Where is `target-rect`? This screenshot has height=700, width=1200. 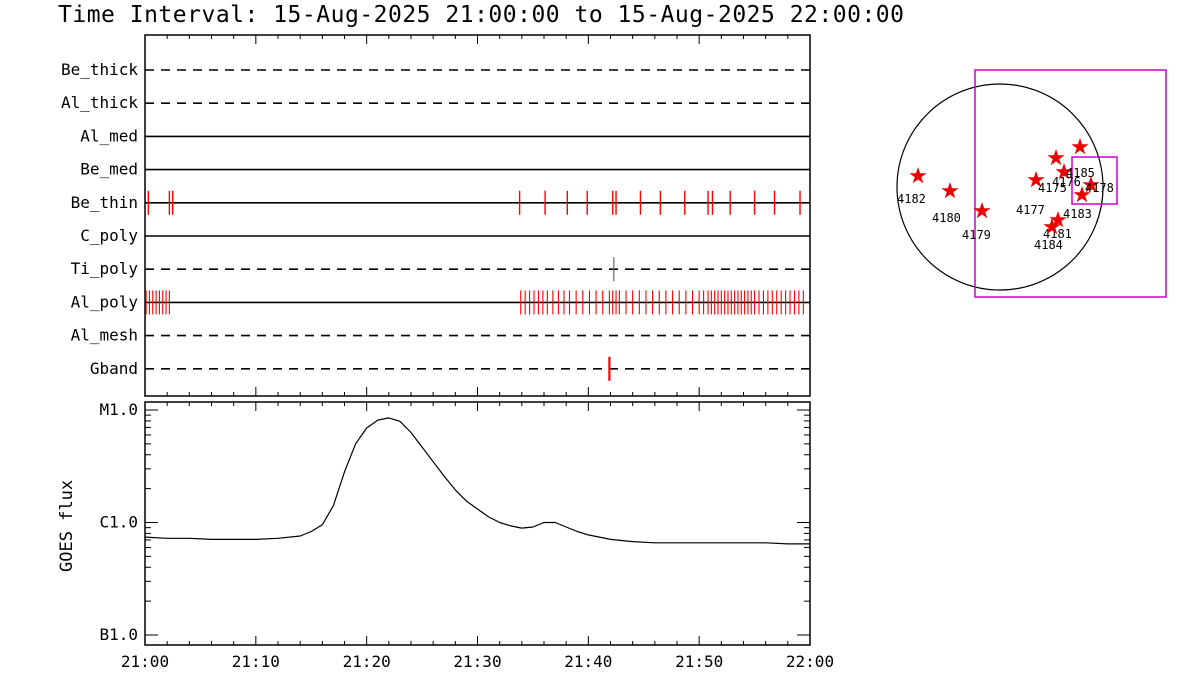
target-rect is located at coordinates (1094, 180).